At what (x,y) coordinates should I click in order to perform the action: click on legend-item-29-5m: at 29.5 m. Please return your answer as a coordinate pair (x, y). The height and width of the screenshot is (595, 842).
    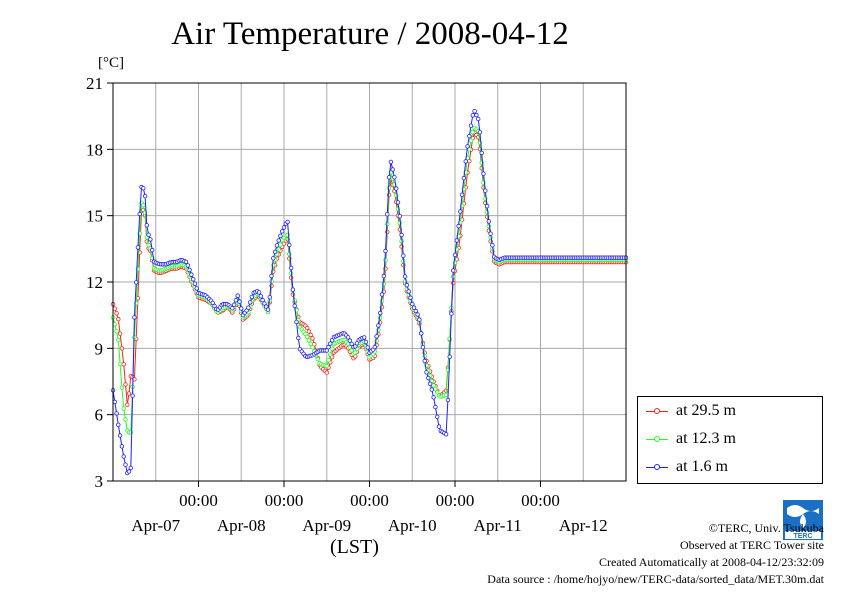
    Looking at the image, I should click on (690, 411).